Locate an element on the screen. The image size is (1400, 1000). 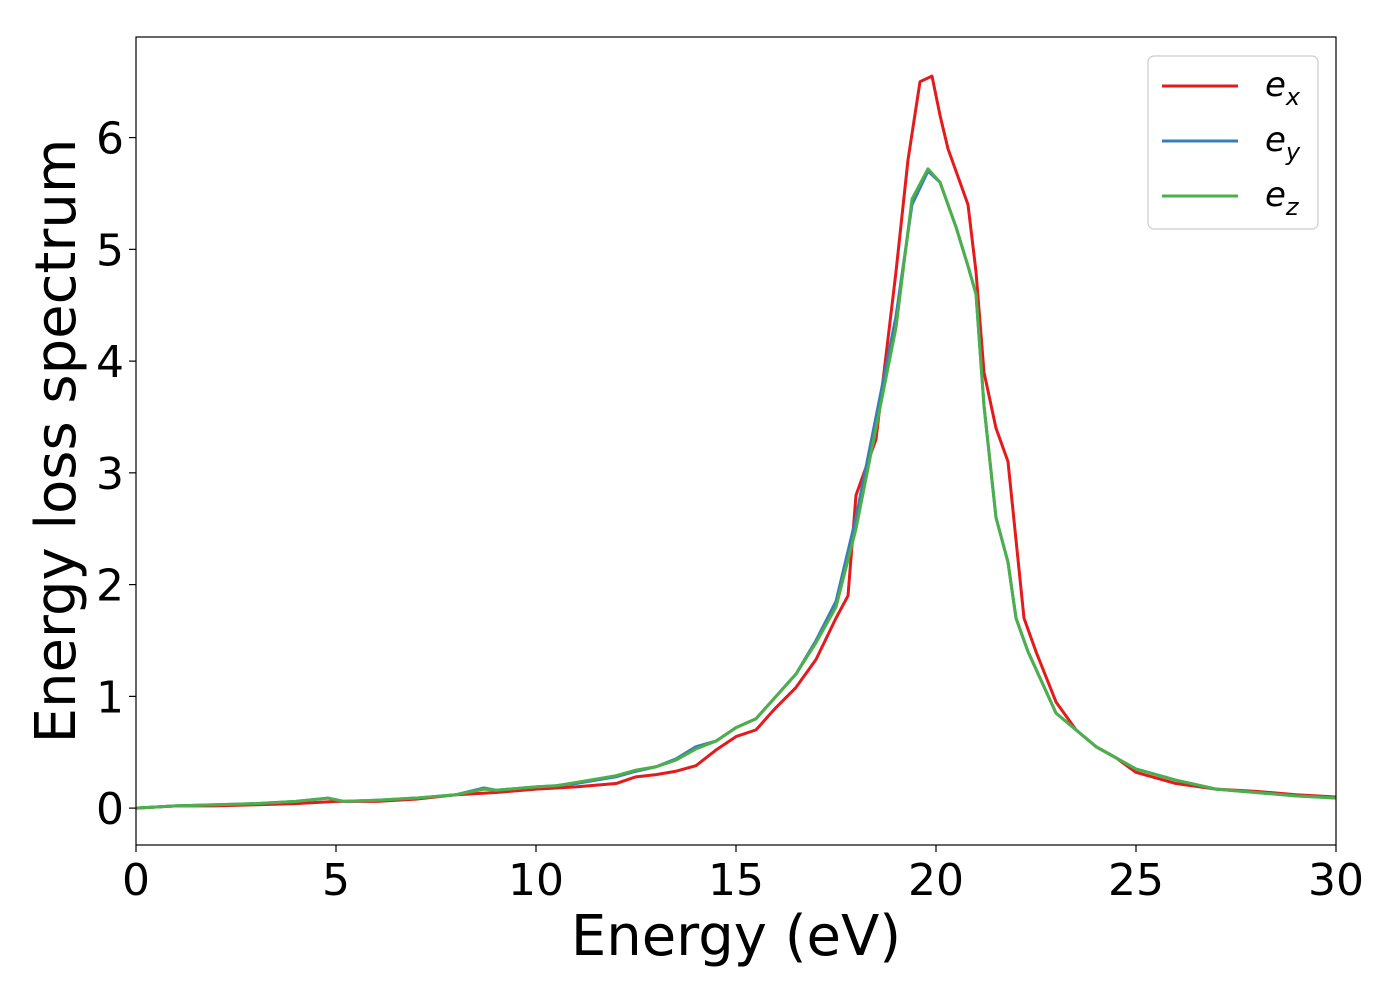
x-tick-label: 20 is located at coordinates (936, 880).